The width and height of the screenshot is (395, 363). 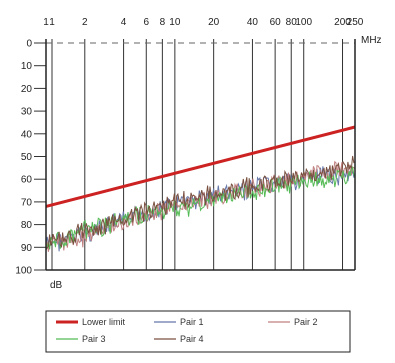 I want to click on legend-label: Lower limit, so click(x=104, y=322).